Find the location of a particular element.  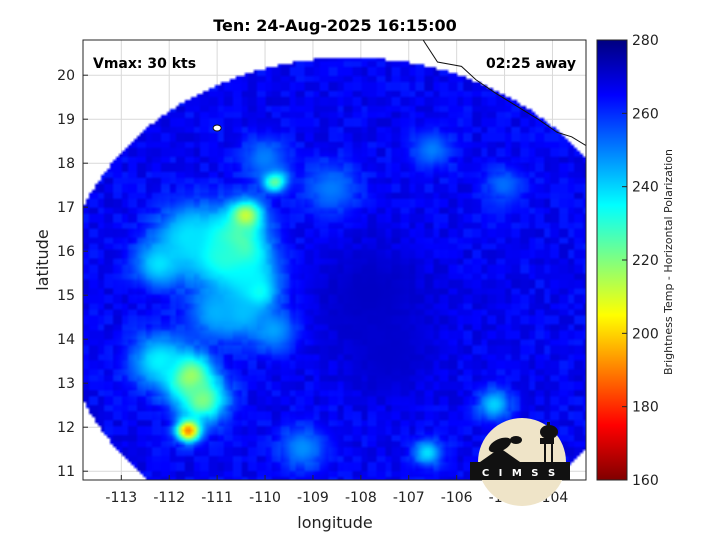

colorbar-axis: 160 180 200 220 240 260 280 is located at coordinates (640, 261).